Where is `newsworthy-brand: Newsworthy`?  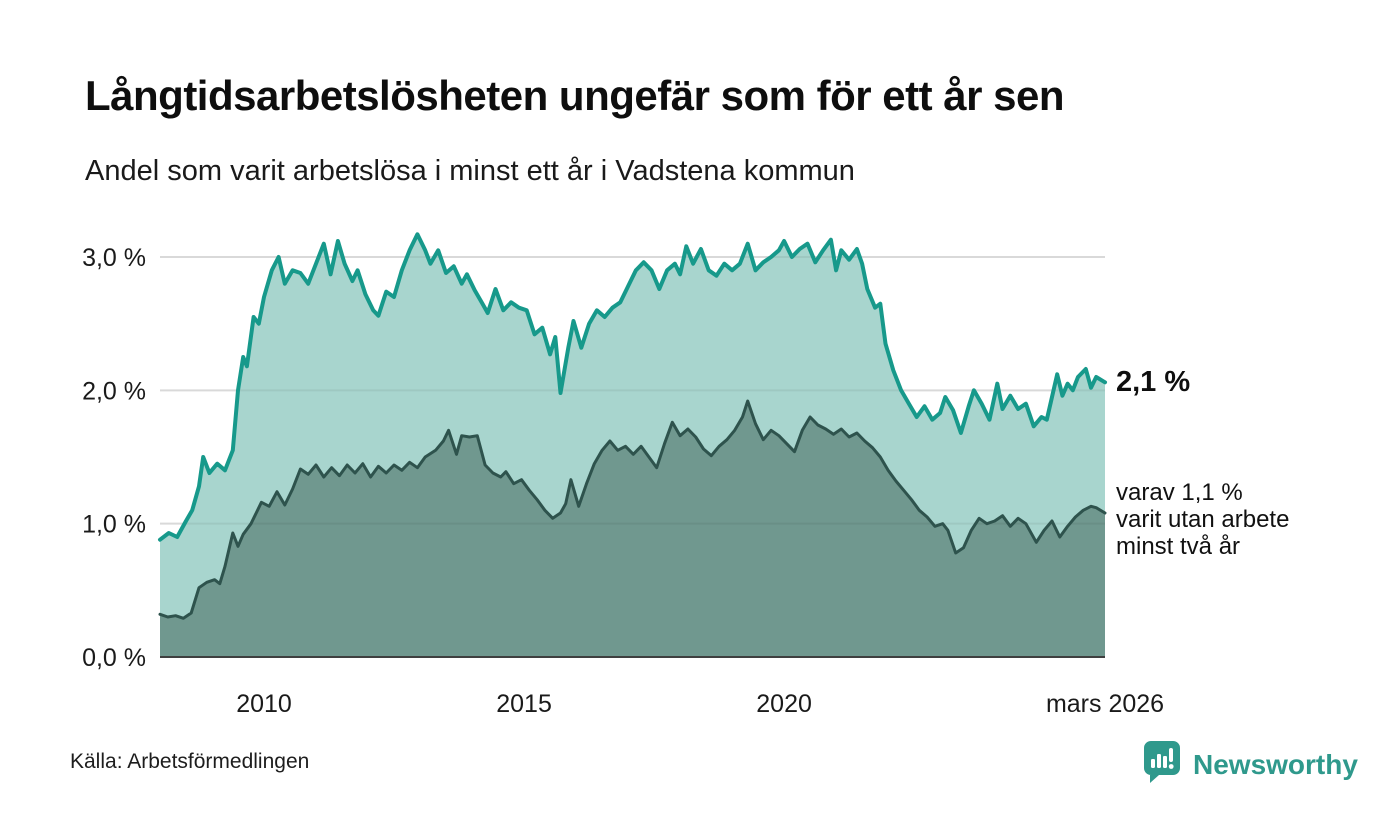
newsworthy-brand: Newsworthy is located at coordinates (1250, 764).